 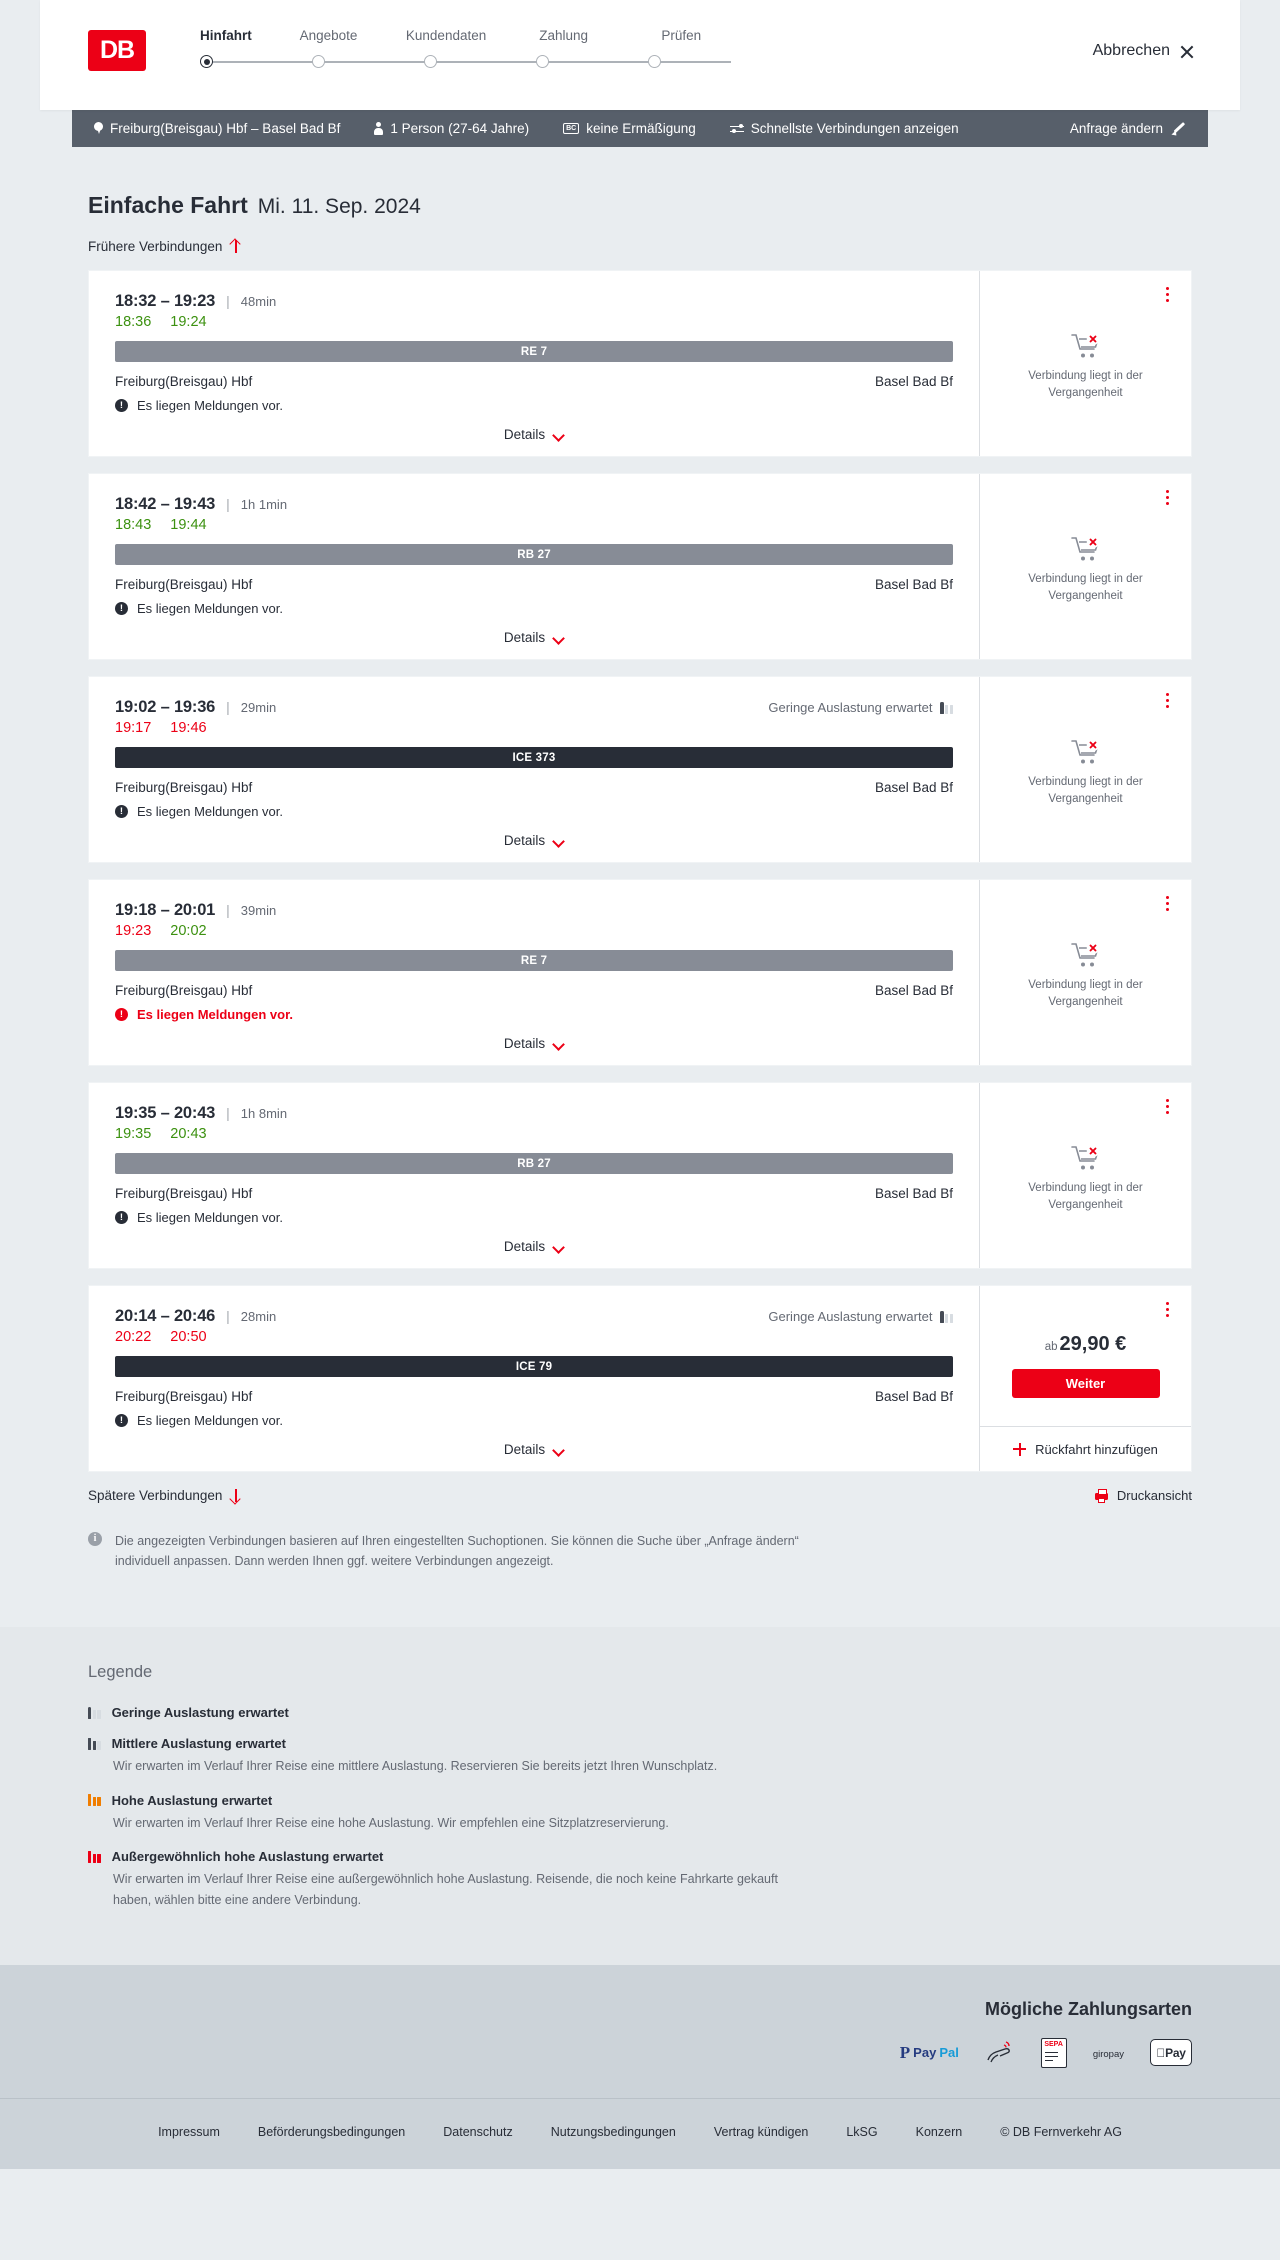 What do you see at coordinates (534, 322) in the screenshot?
I see `actual-times: 18:36 19:24` at bounding box center [534, 322].